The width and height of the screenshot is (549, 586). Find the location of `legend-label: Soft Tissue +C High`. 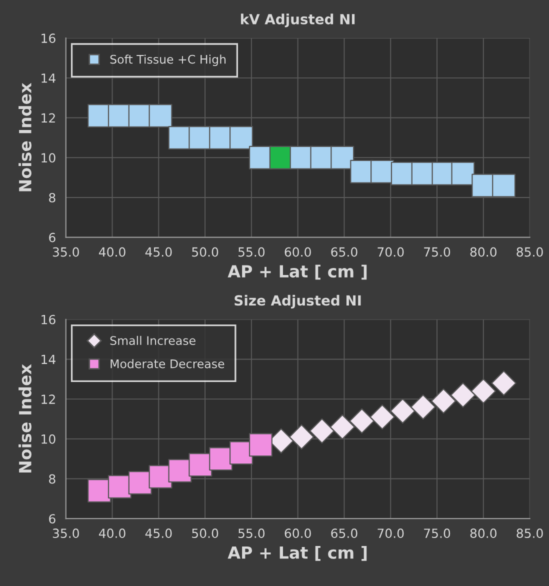

legend-label: Soft Tissue +C High is located at coordinates (168, 60).